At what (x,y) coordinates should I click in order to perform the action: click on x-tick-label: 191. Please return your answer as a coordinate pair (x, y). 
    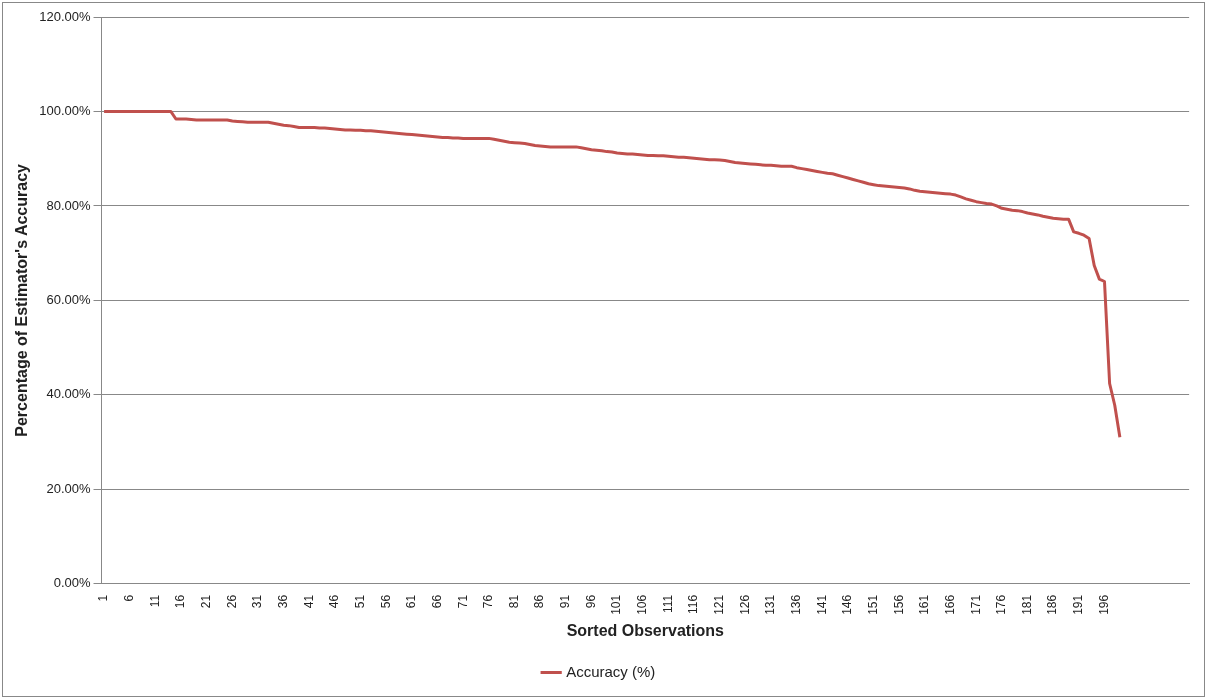
    Looking at the image, I should click on (1078, 604).